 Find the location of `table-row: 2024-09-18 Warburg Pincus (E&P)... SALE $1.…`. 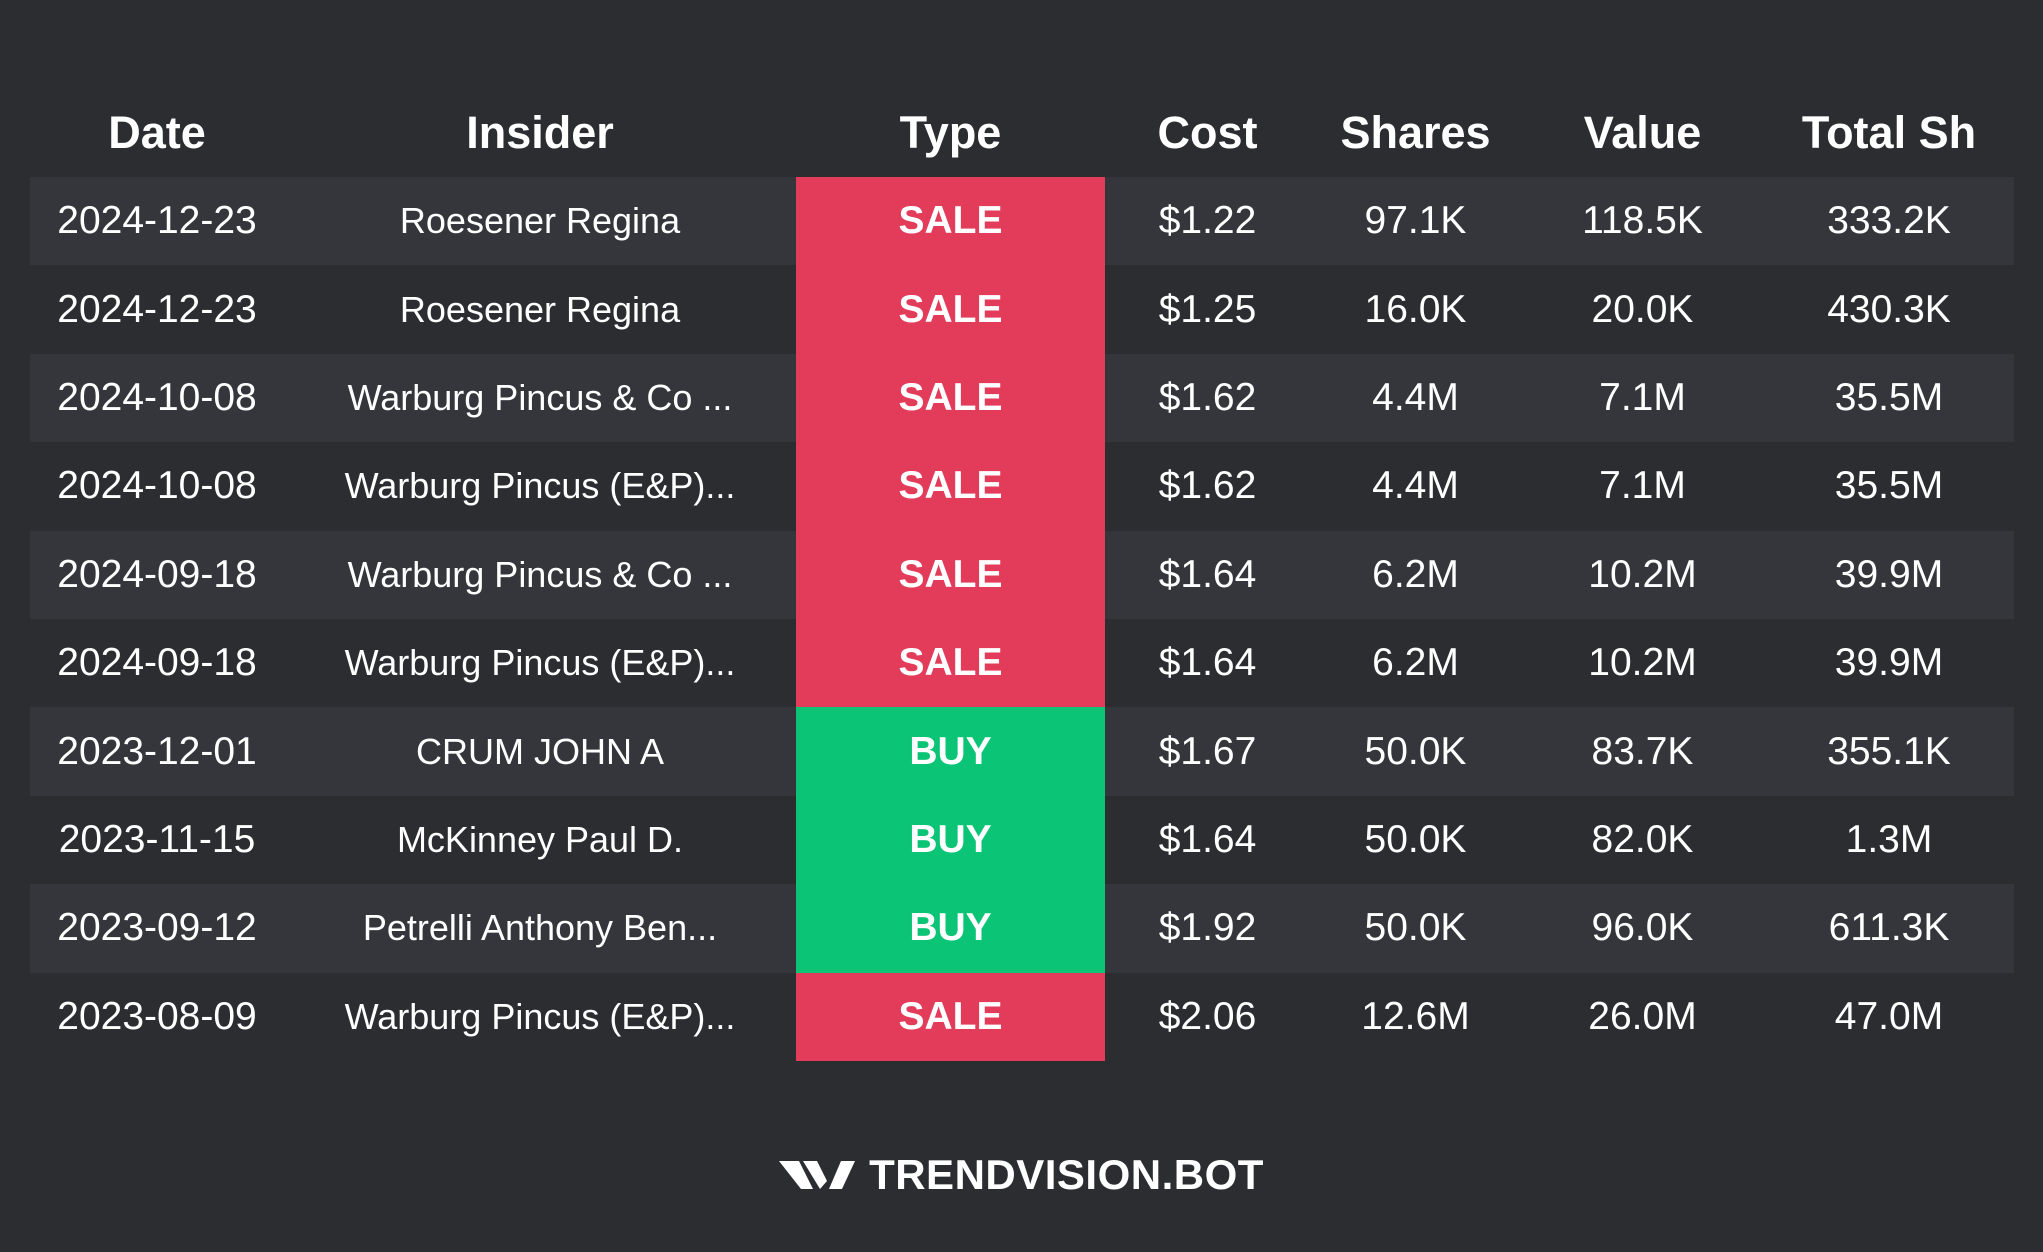

table-row: 2024-09-18 Warburg Pincus (E&P)... SALE $1.… is located at coordinates (1022, 663).